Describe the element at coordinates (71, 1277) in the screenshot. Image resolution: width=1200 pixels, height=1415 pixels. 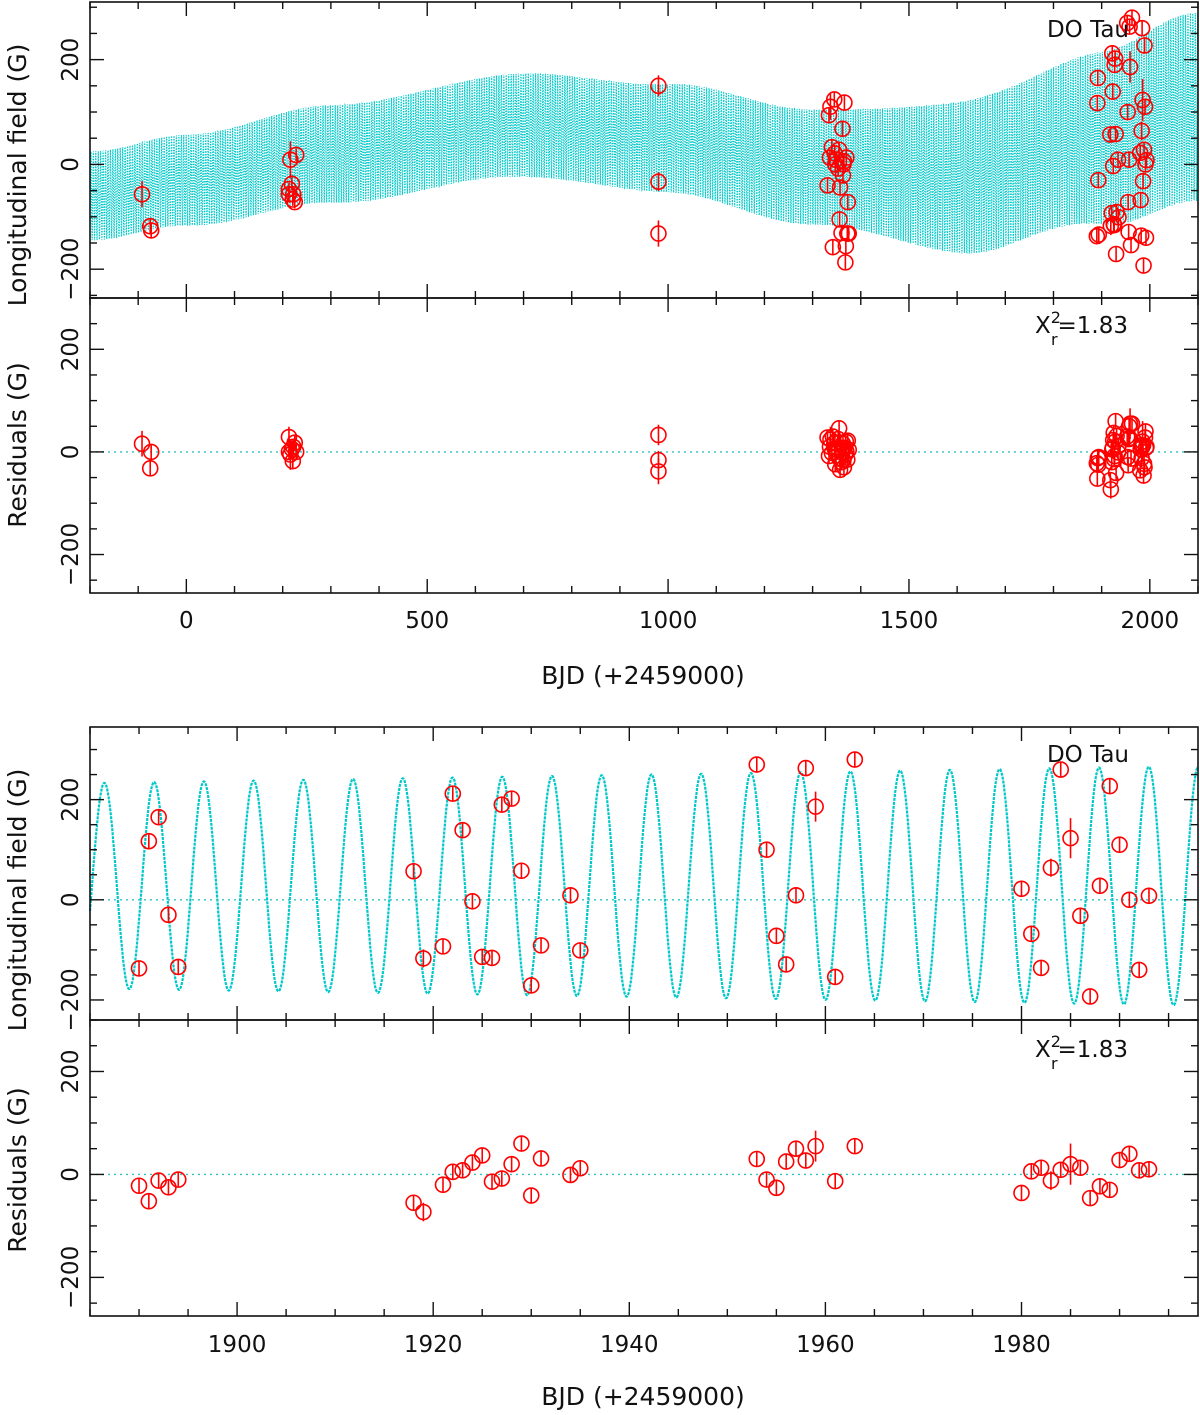
I see `fig2-bottom-ytick-label-0: −200` at that location.